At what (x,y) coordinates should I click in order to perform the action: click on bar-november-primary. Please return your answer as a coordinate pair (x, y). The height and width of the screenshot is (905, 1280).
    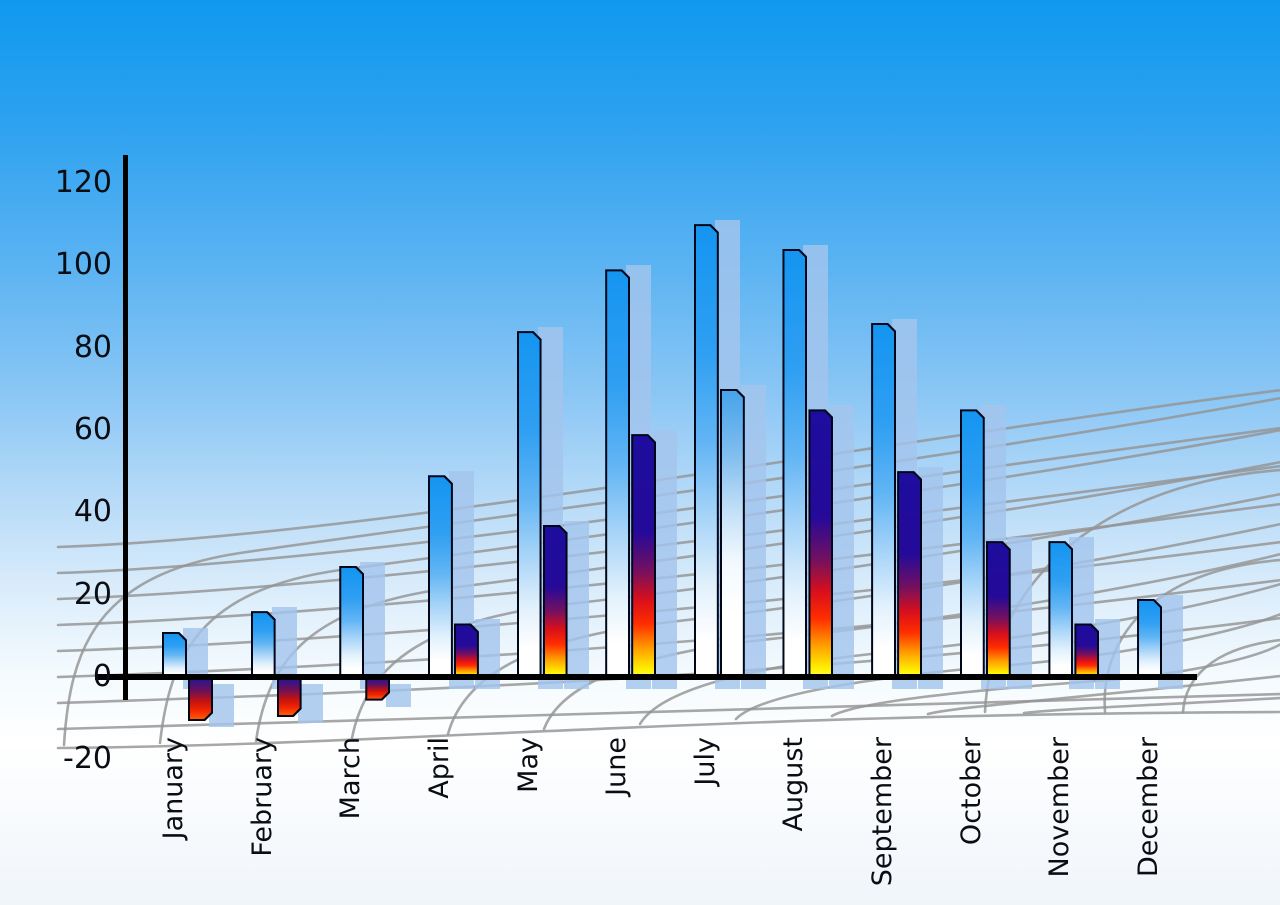
    Looking at the image, I should click on (1060, 609).